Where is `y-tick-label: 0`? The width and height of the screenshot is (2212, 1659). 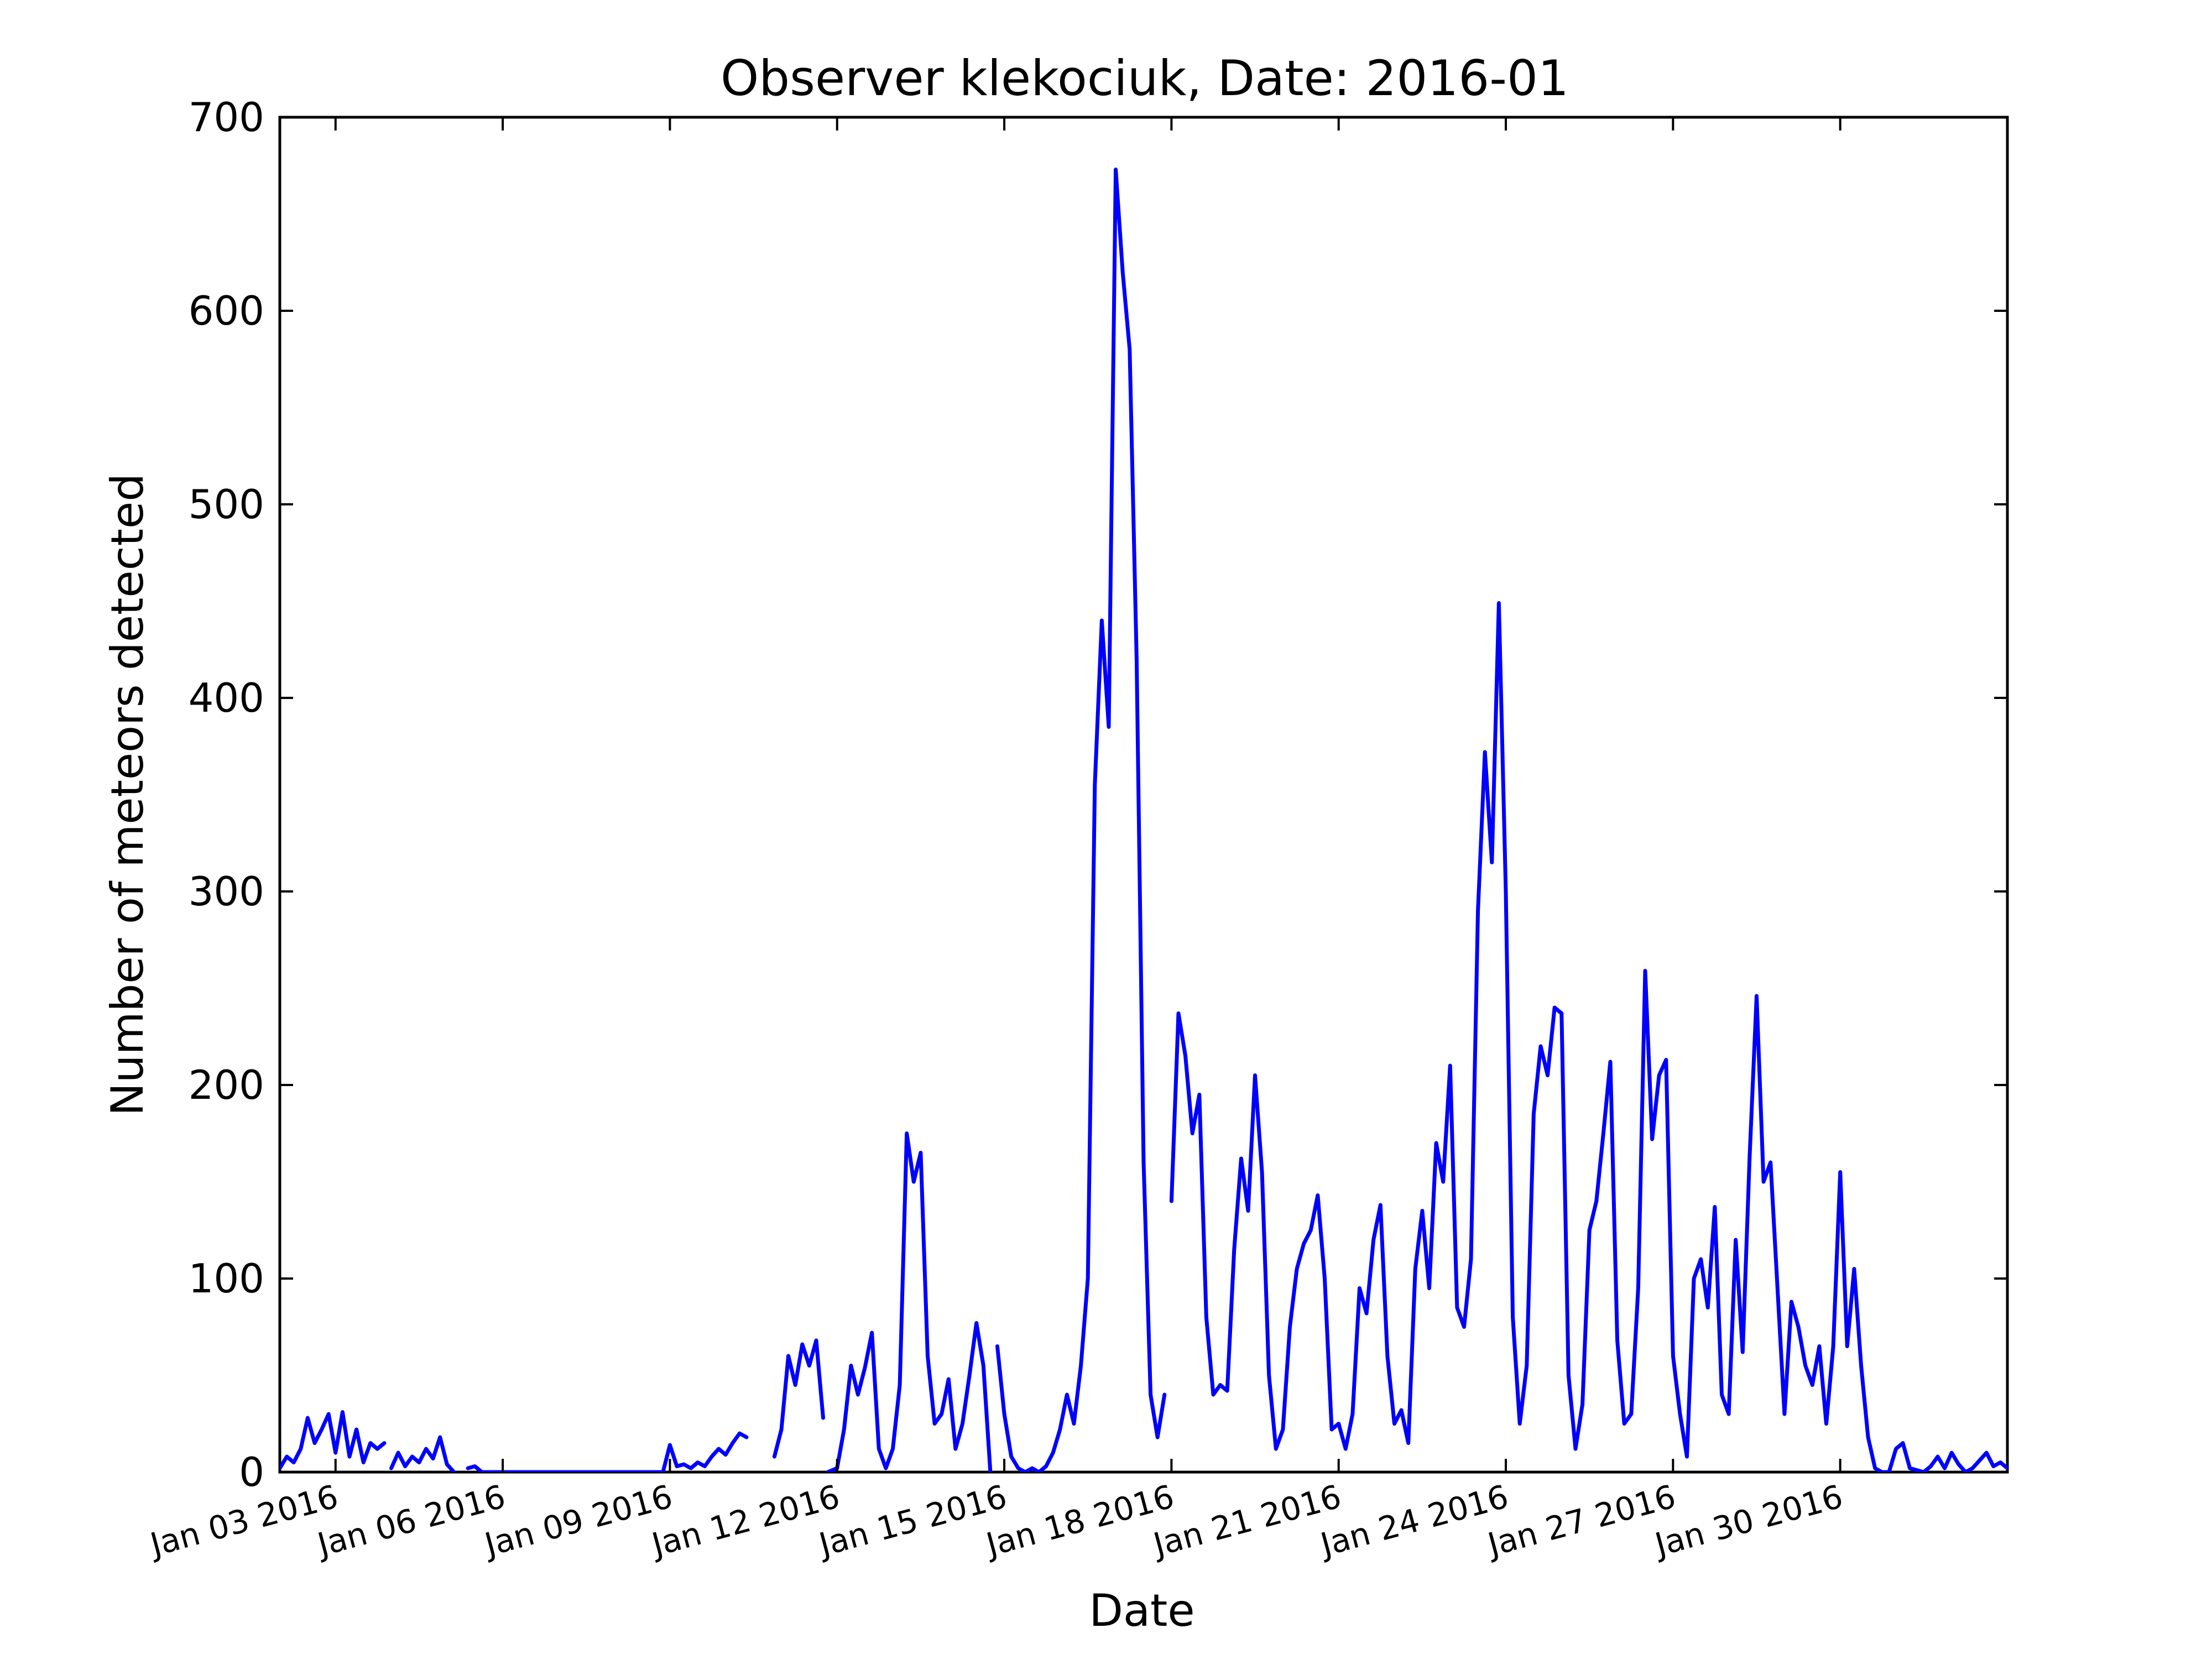
y-tick-label: 0 is located at coordinates (252, 1472).